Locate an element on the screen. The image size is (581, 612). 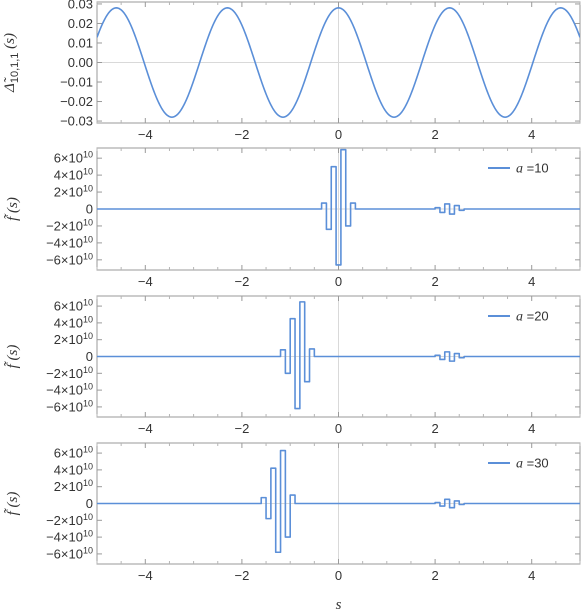
y-tick-label: 0.01 is located at coordinates (80, 42).